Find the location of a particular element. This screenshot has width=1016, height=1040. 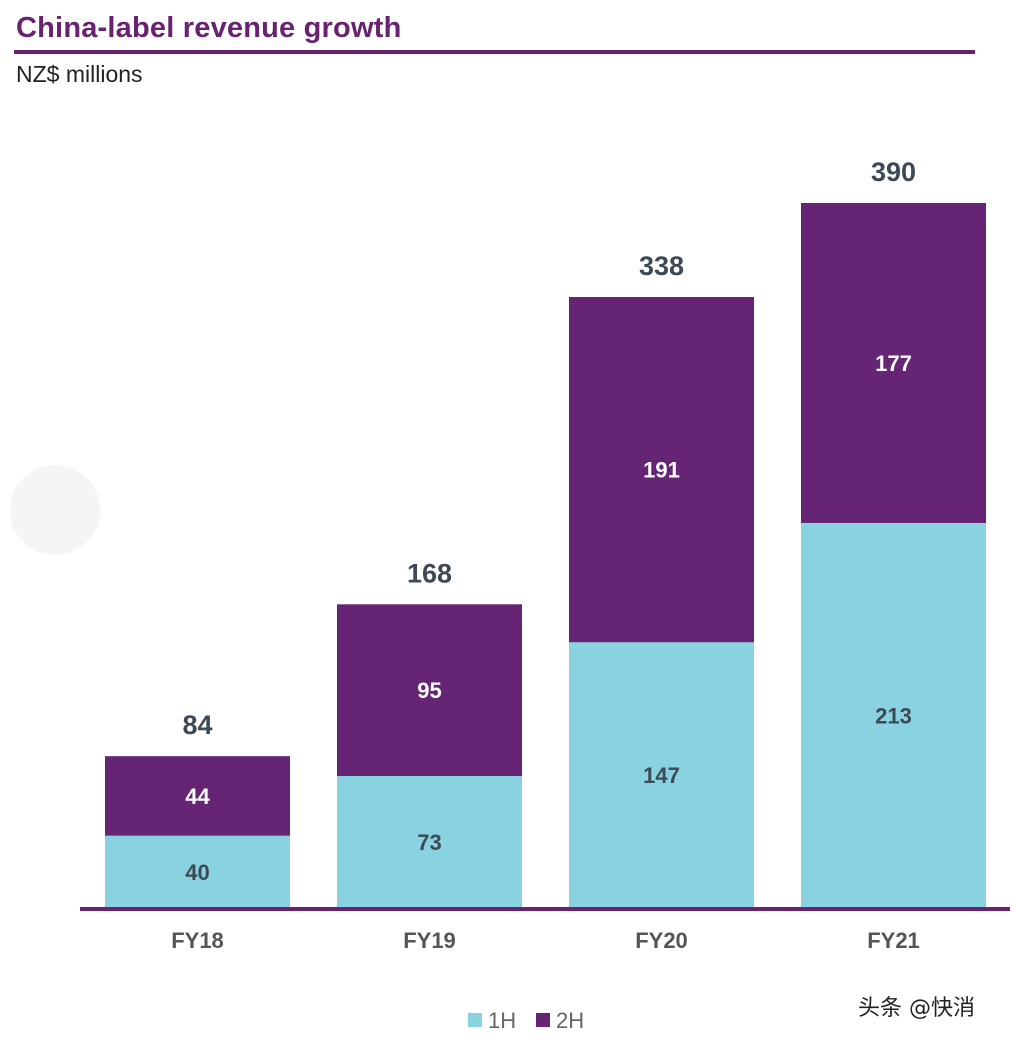

bar-1h-fy19 is located at coordinates (429, 842).